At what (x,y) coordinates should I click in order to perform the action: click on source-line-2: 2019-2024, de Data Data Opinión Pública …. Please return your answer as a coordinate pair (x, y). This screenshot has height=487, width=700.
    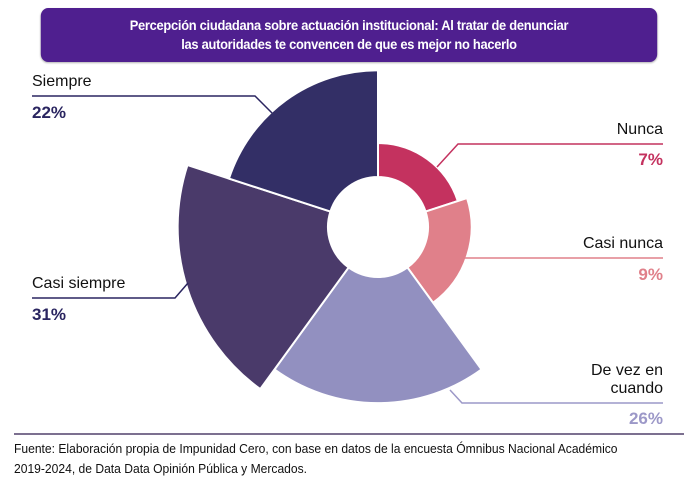
    Looking at the image, I should click on (161, 468).